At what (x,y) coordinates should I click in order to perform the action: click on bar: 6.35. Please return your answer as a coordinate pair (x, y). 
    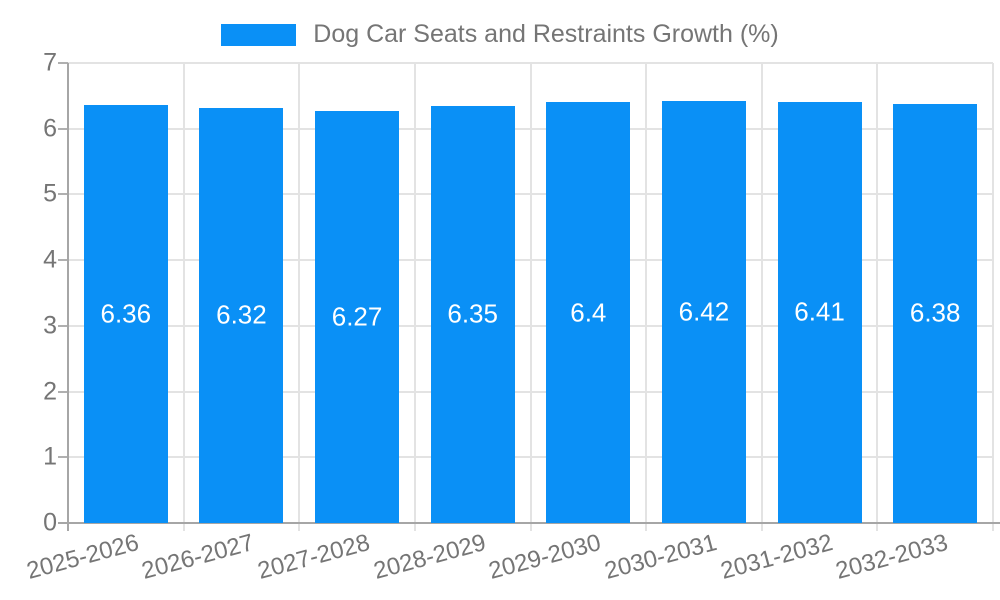
    Looking at the image, I should click on (472, 314).